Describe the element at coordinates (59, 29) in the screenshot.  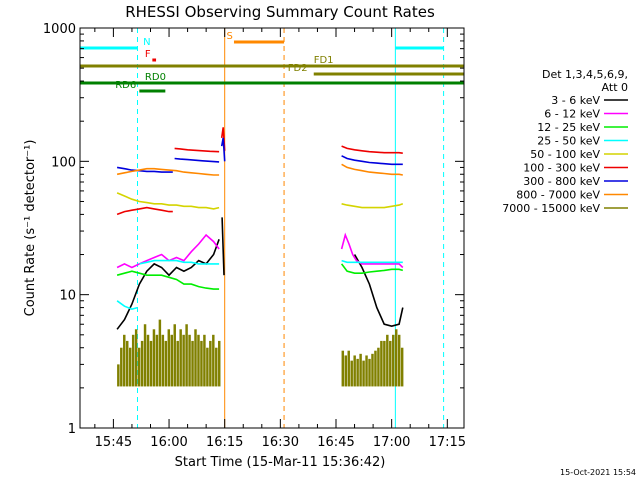
I see `y-tick-label-3: 1000` at that location.